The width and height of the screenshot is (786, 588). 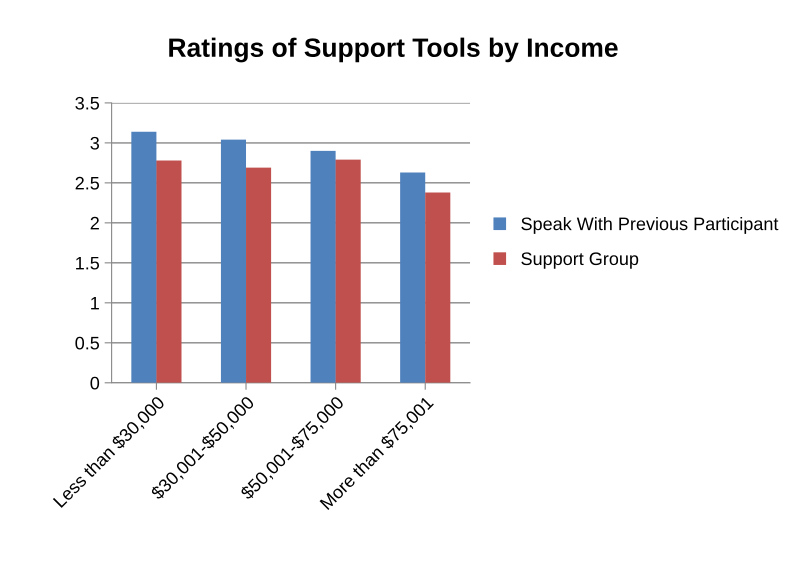 I want to click on y-tick-label: 2, so click(x=94, y=223).